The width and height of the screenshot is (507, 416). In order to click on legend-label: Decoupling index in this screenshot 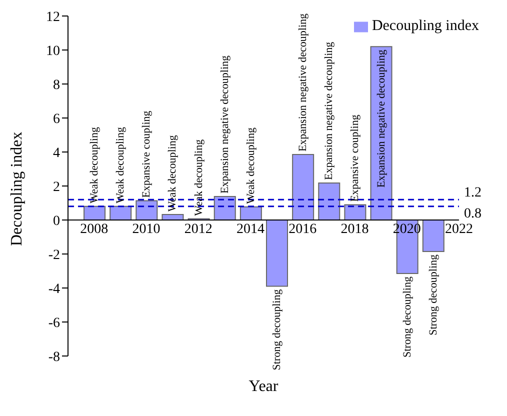, I will do `click(425, 26)`.